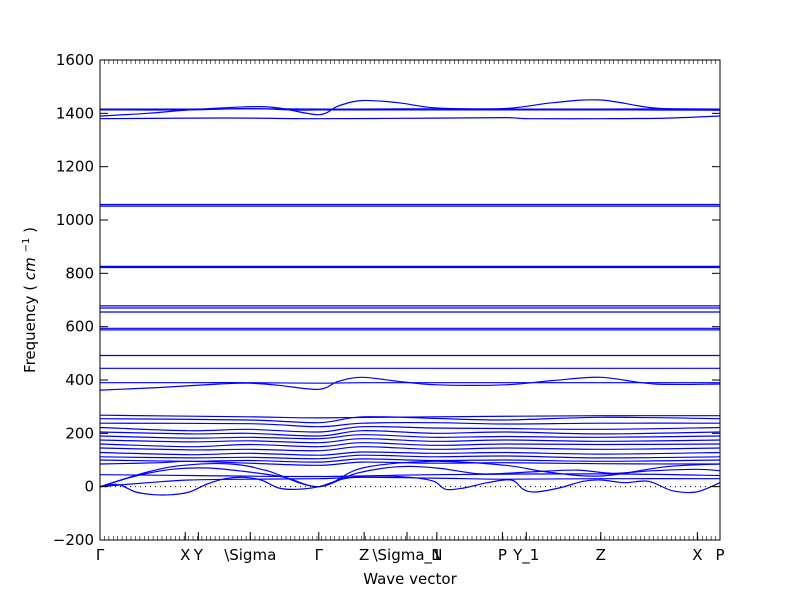 Image resolution: width=800 pixels, height=600 pixels. What do you see at coordinates (410, 579) in the screenshot?
I see `x-axis-label: Wave vector` at bounding box center [410, 579].